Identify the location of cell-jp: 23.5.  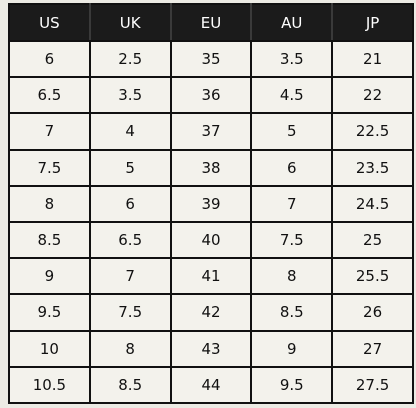
(372, 167).